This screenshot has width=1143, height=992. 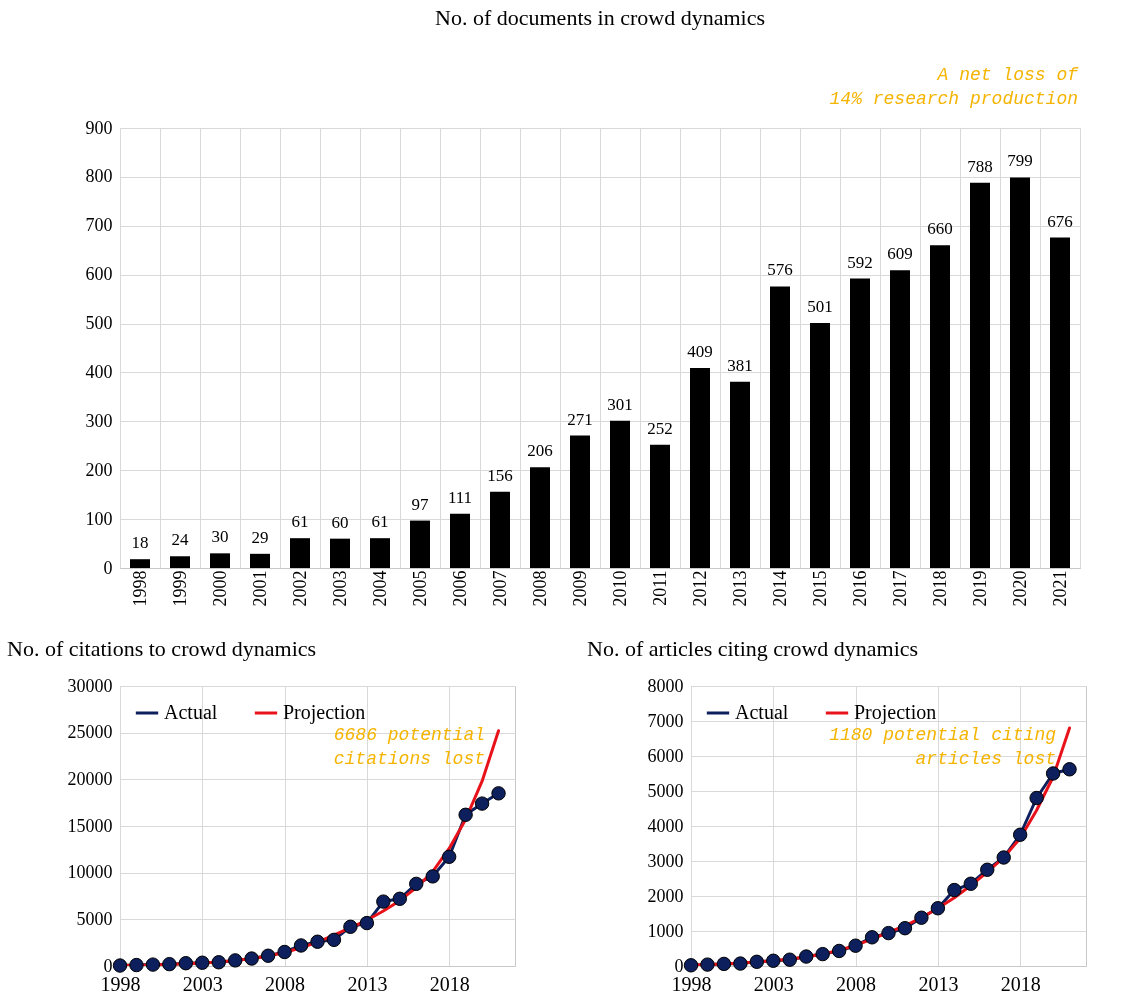 I want to click on data-label: 788, so click(x=980, y=166).